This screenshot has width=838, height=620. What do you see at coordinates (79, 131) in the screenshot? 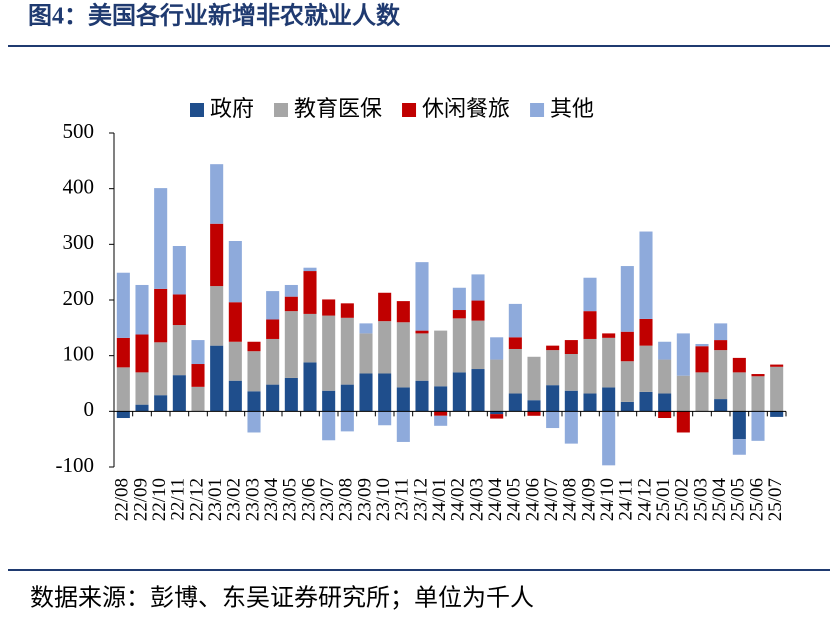
I see `y-tick-label: 500` at bounding box center [79, 131].